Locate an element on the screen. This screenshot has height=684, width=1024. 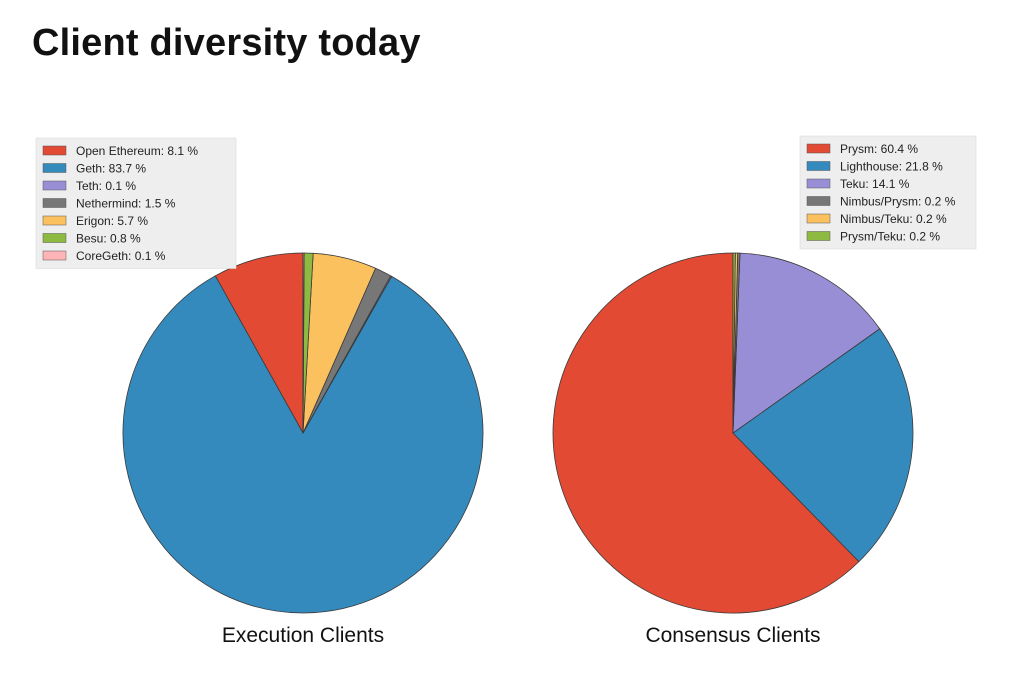
legend-label-teth: Teth: 0.1 % is located at coordinates (106, 186).